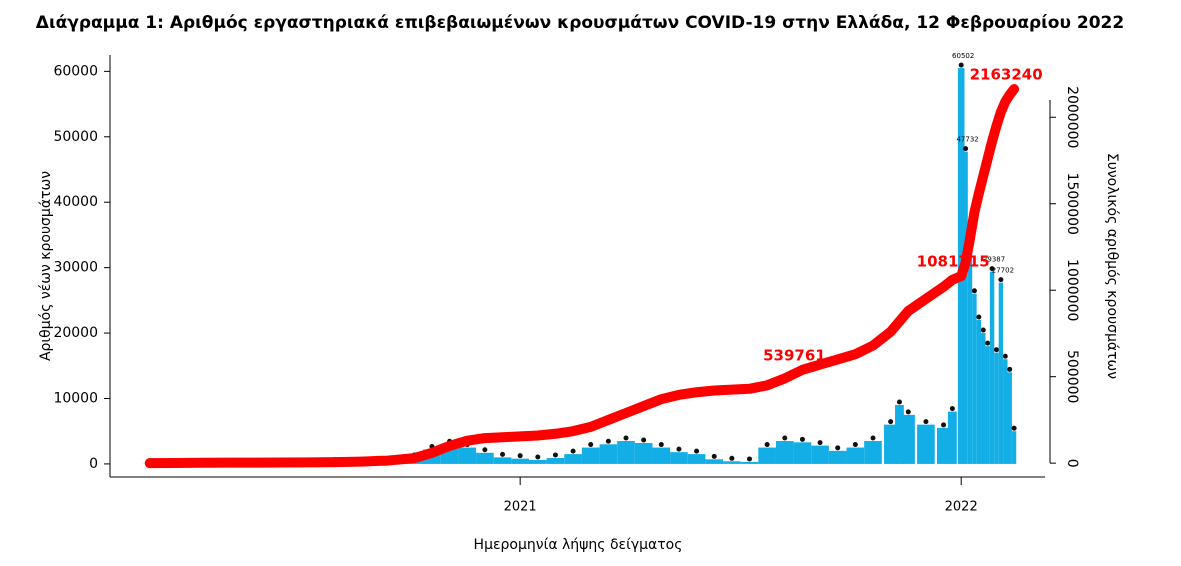 Image resolution: width=1181 pixels, height=566 pixels. What do you see at coordinates (75, 137) in the screenshot?
I see `y-tick-label: 50000` at bounding box center [75, 137].